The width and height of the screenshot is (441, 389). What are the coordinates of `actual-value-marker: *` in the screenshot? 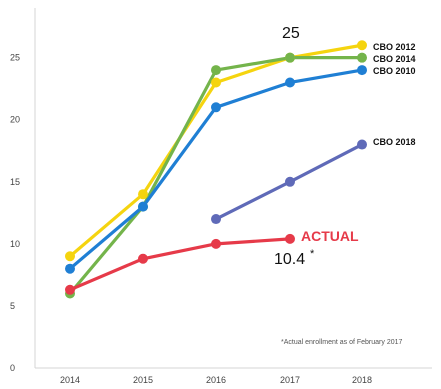 It's located at (312, 254).